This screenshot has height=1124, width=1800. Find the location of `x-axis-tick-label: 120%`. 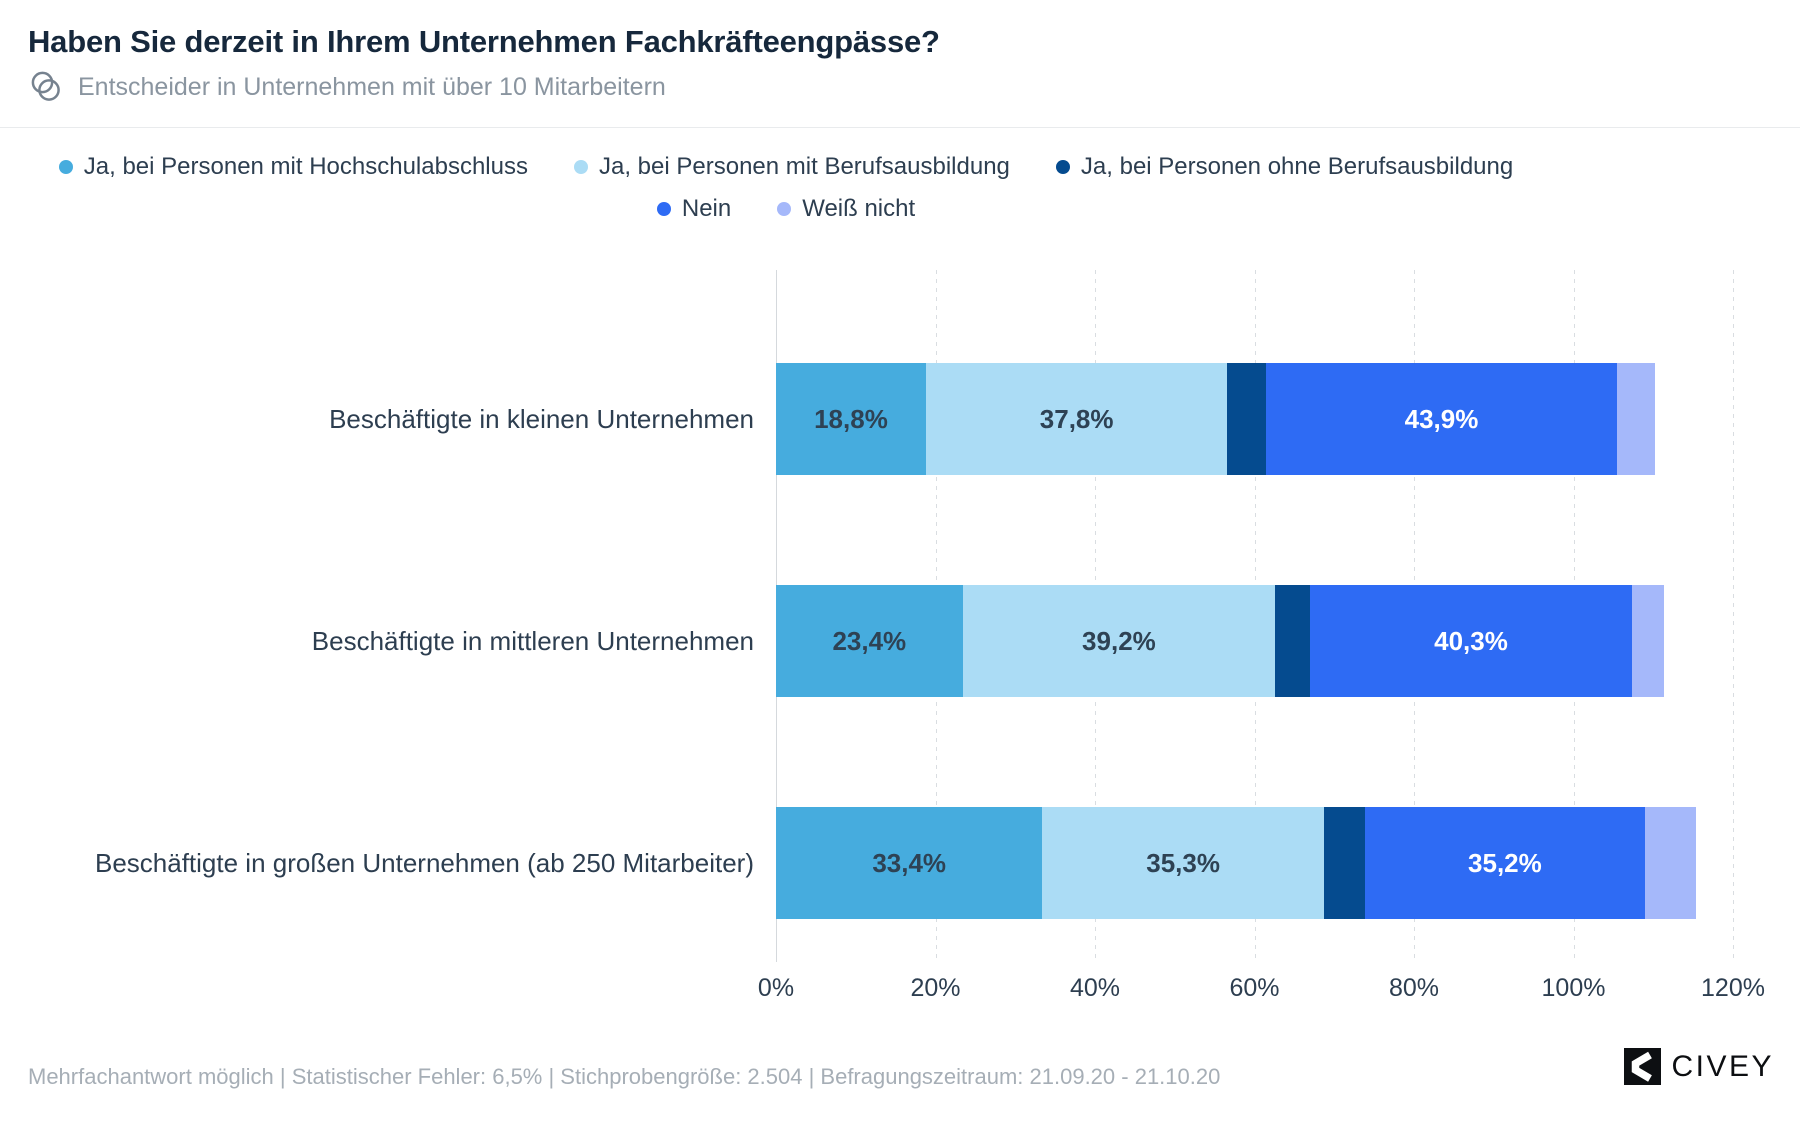

x-axis-tick-label: 120% is located at coordinates (1733, 988).